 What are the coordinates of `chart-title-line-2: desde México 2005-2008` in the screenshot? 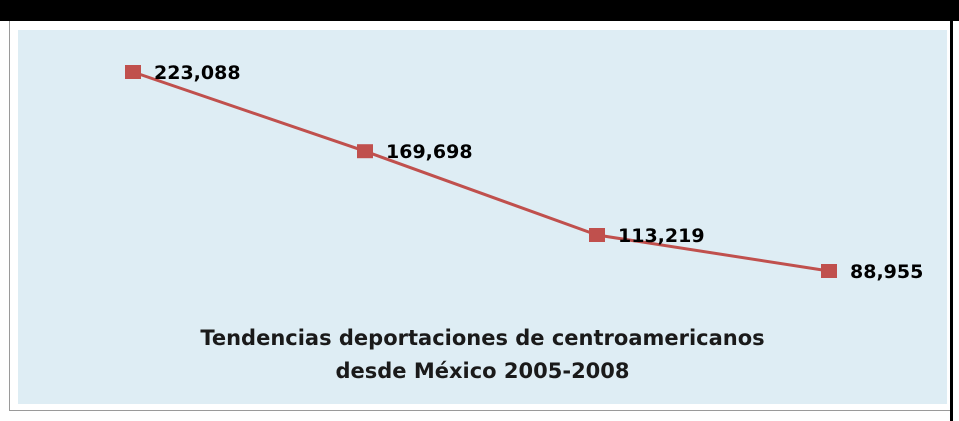 It's located at (482, 371).